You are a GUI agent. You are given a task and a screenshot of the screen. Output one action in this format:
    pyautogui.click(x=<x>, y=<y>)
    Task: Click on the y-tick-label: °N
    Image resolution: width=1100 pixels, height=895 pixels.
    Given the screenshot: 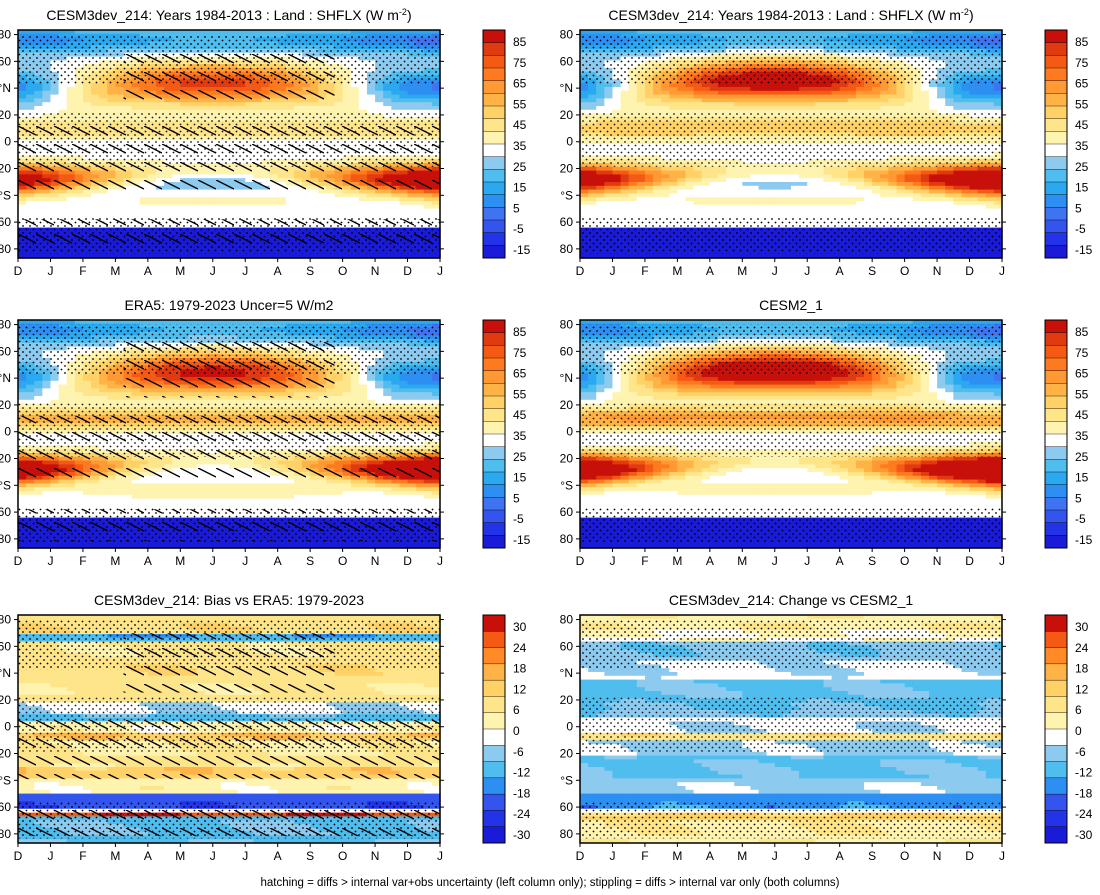 What is the action you would take?
    pyautogui.click(x=5, y=88)
    